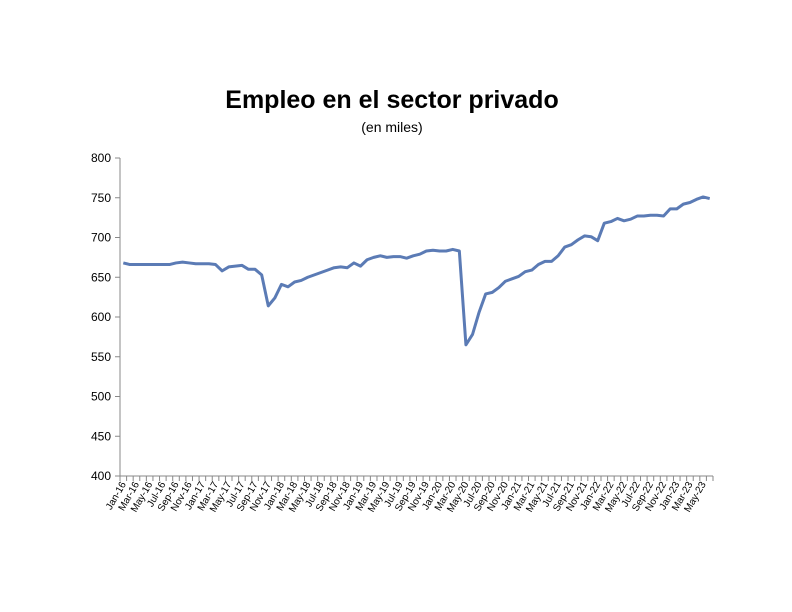 The image size is (792, 612). Describe the element at coordinates (391, 100) in the screenshot. I see `chart-title: Empleo en el sector privado` at that location.